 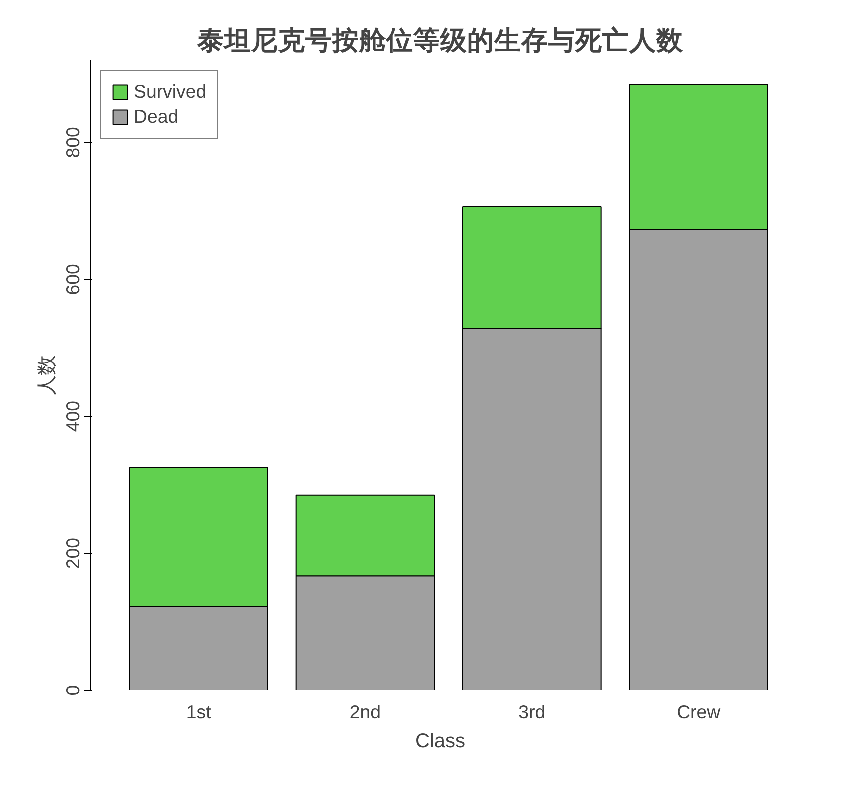 I want to click on legend-label: Survived, so click(x=170, y=92).